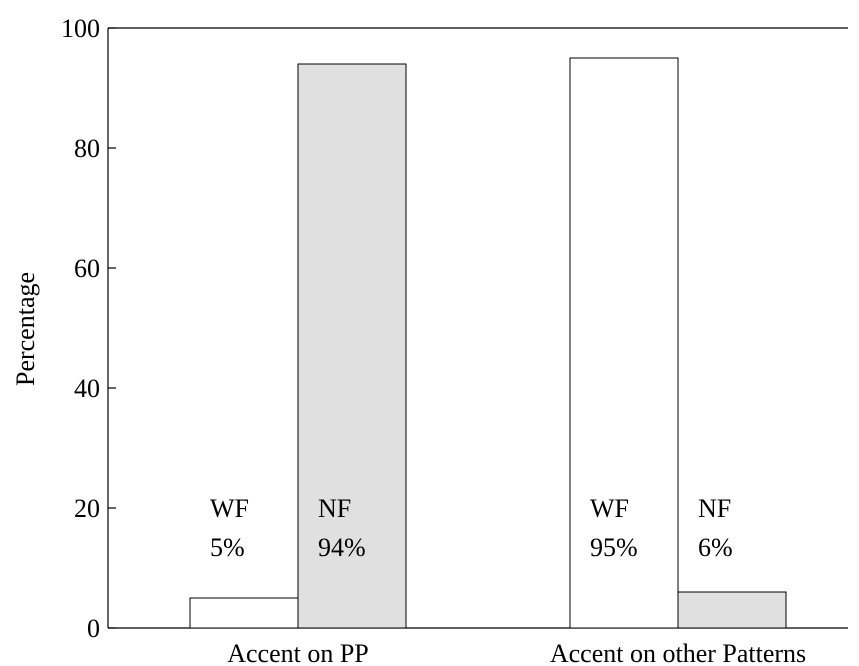 The height and width of the screenshot is (666, 859). I want to click on y-tick-label: 40, so click(87, 388).